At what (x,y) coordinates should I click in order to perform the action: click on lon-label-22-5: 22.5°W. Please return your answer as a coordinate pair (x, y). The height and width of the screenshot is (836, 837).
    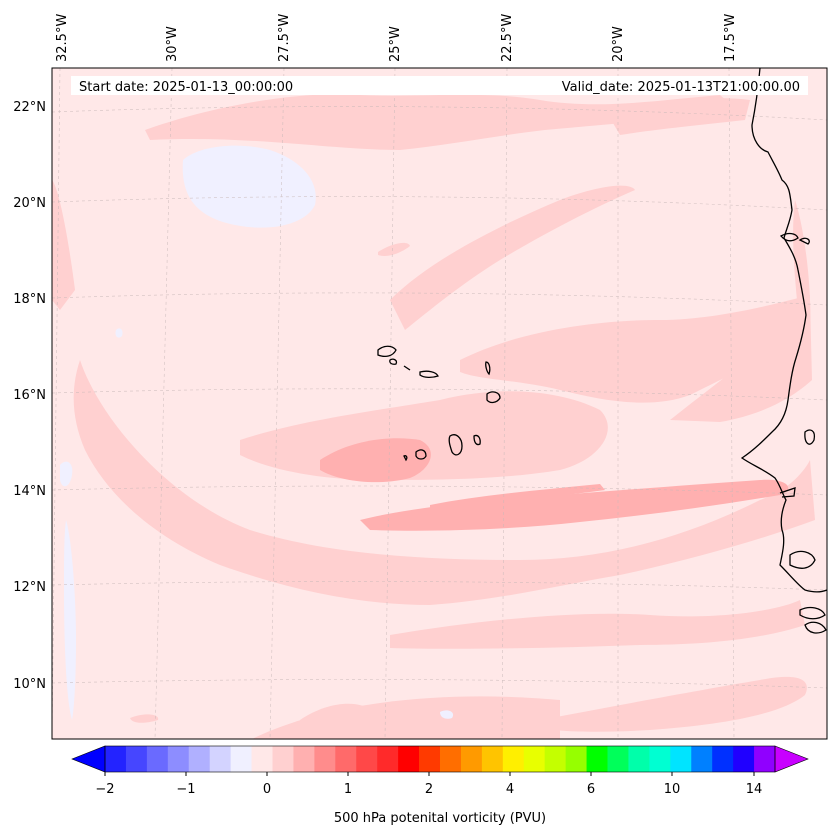
    Looking at the image, I should click on (507, 38).